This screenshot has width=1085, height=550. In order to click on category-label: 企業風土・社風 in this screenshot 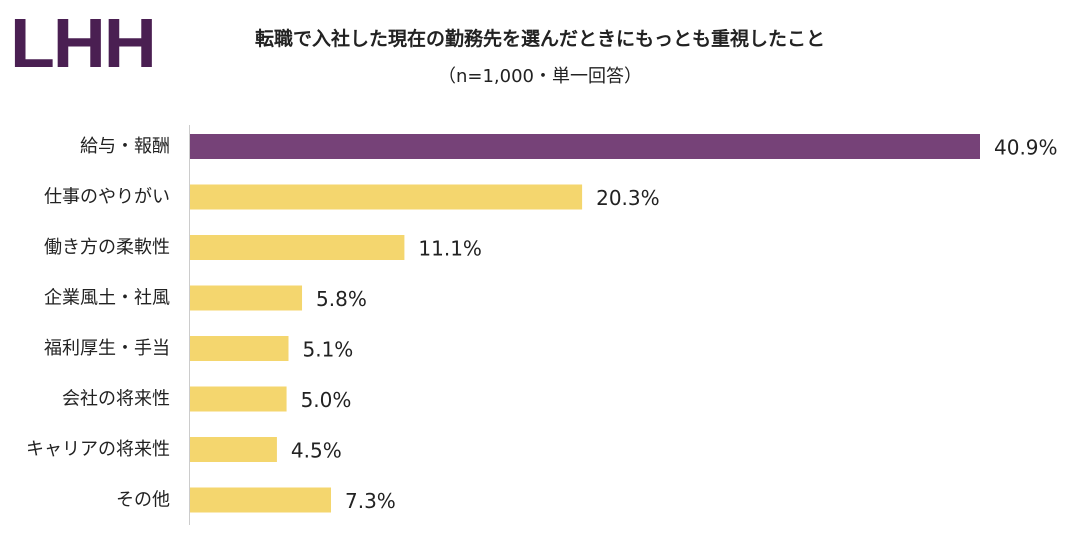, I will do `click(107, 298)`.